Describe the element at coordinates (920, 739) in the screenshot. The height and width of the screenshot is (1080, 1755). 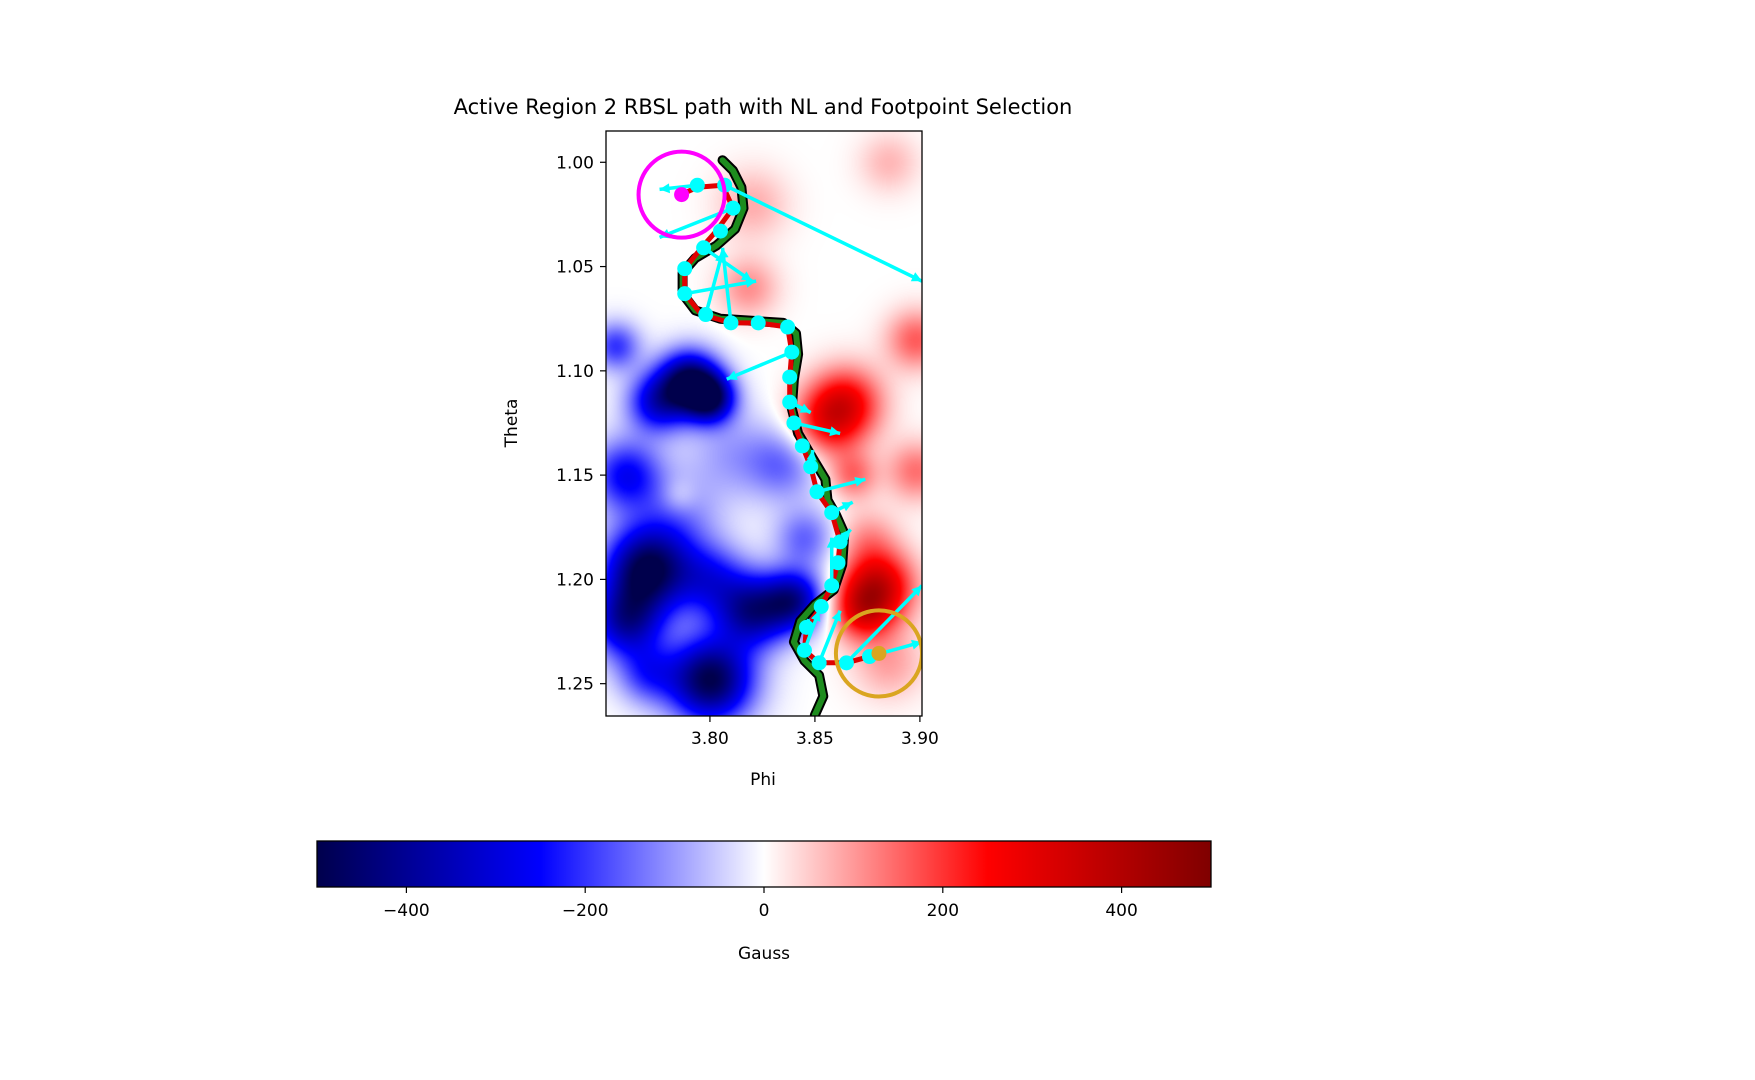
I see `x-tick-label: 3.90` at that location.